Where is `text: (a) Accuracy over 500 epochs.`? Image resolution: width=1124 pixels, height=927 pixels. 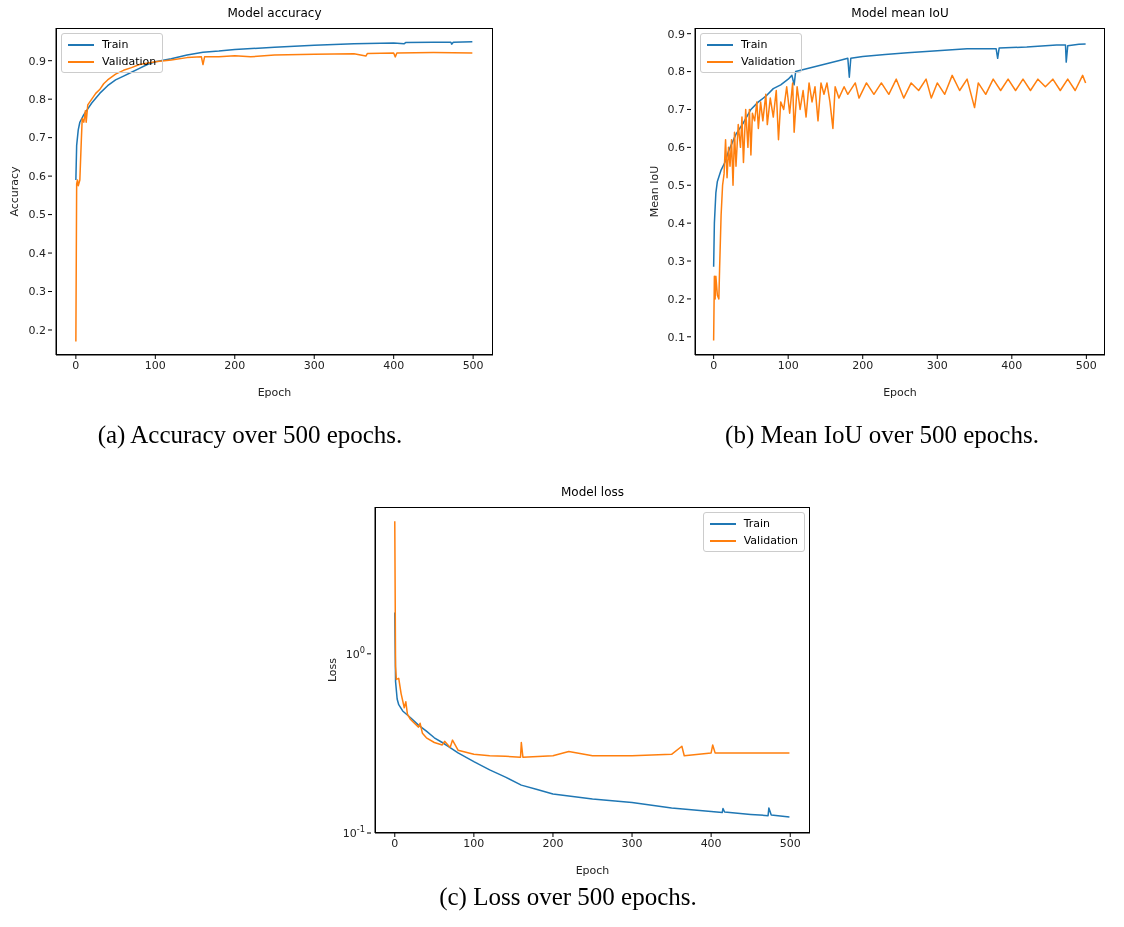 text: (a) Accuracy over 500 epochs. is located at coordinates (250, 435).